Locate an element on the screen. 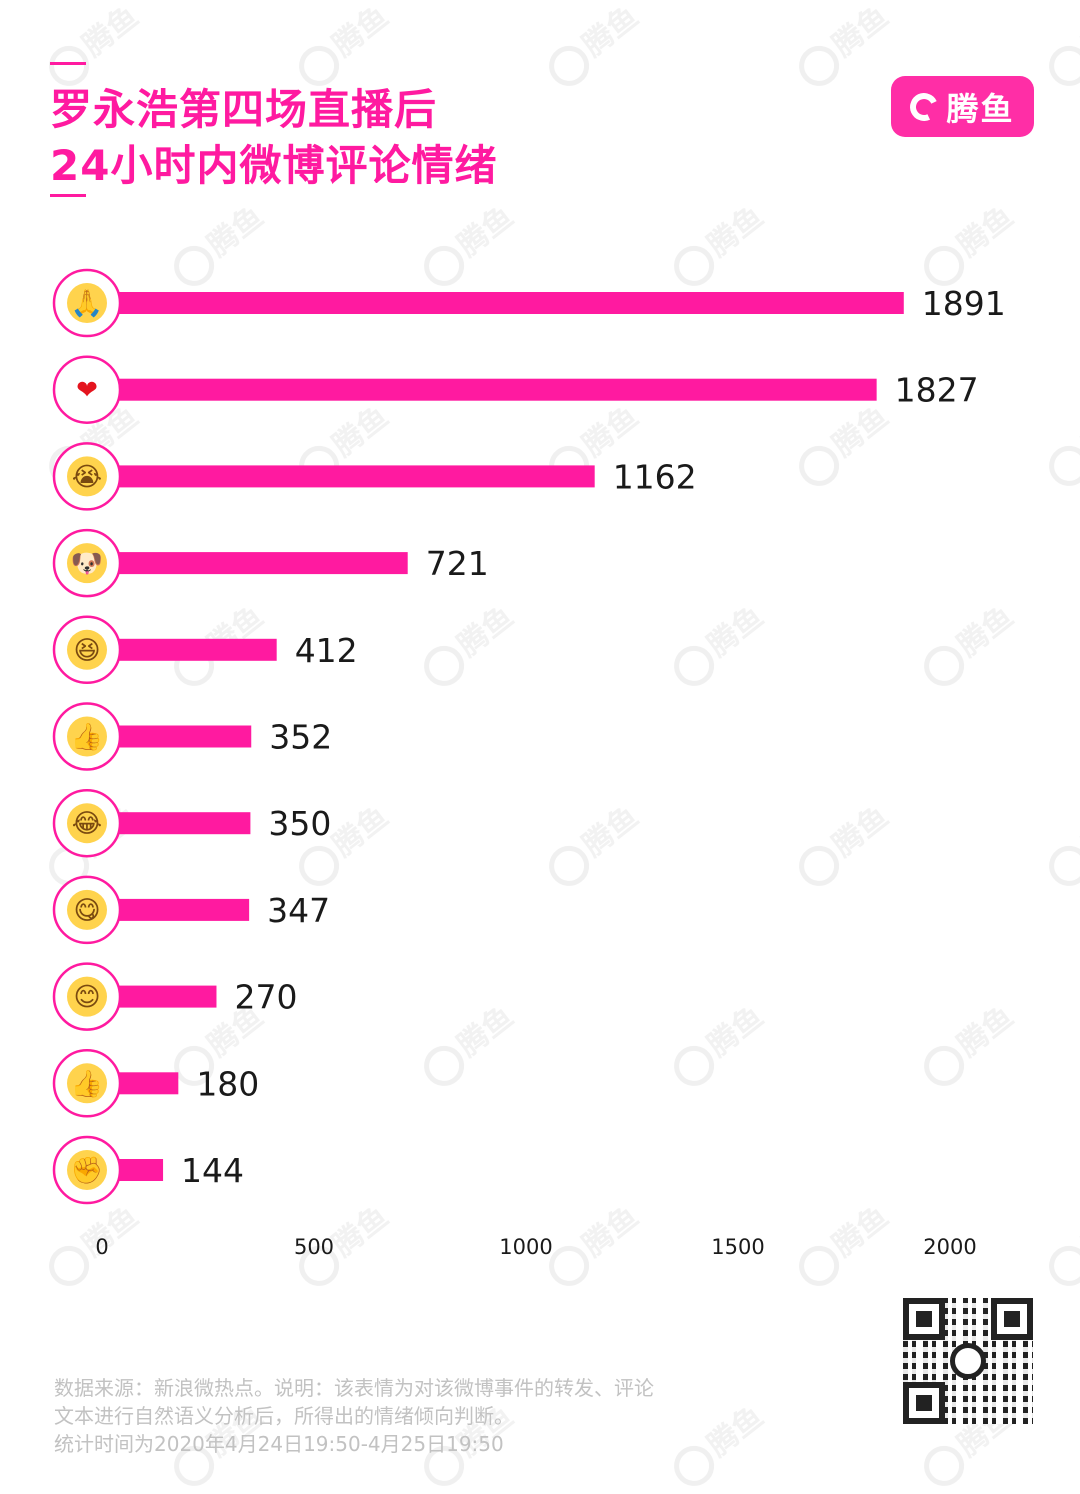 This screenshot has width=1080, height=1494. data-label: 270 is located at coordinates (265, 997).